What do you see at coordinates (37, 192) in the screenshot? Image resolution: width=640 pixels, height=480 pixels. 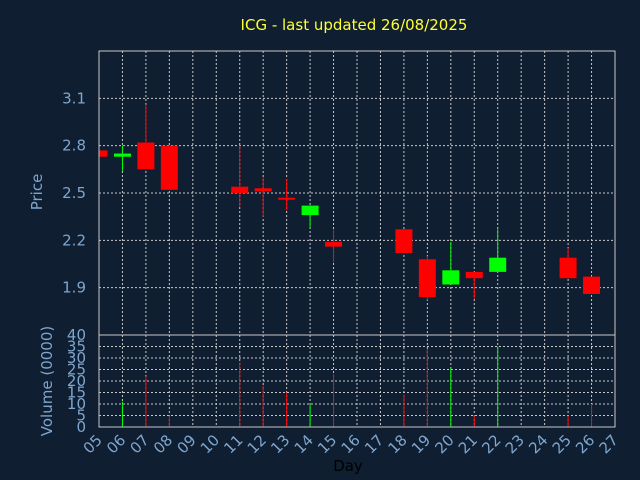 I see `price-axis-label: Price` at bounding box center [37, 192].